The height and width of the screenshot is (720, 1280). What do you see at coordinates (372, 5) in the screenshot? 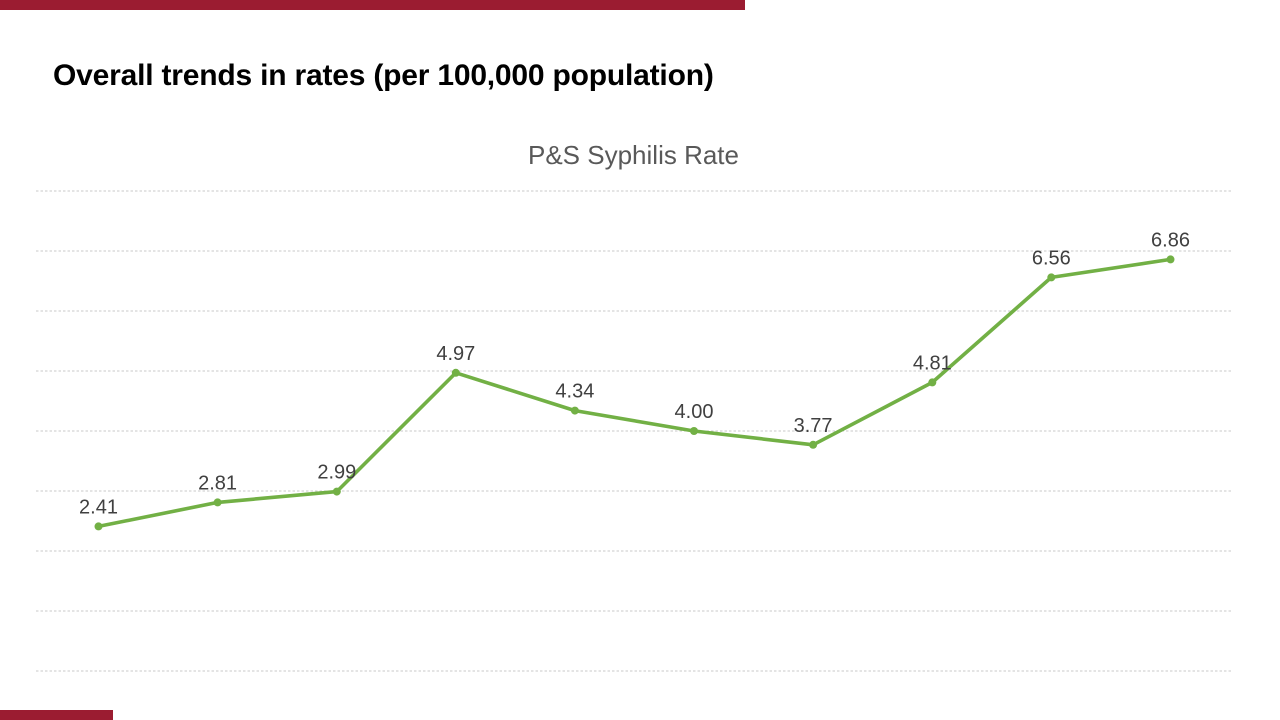
I see `top-accent-bar` at bounding box center [372, 5].